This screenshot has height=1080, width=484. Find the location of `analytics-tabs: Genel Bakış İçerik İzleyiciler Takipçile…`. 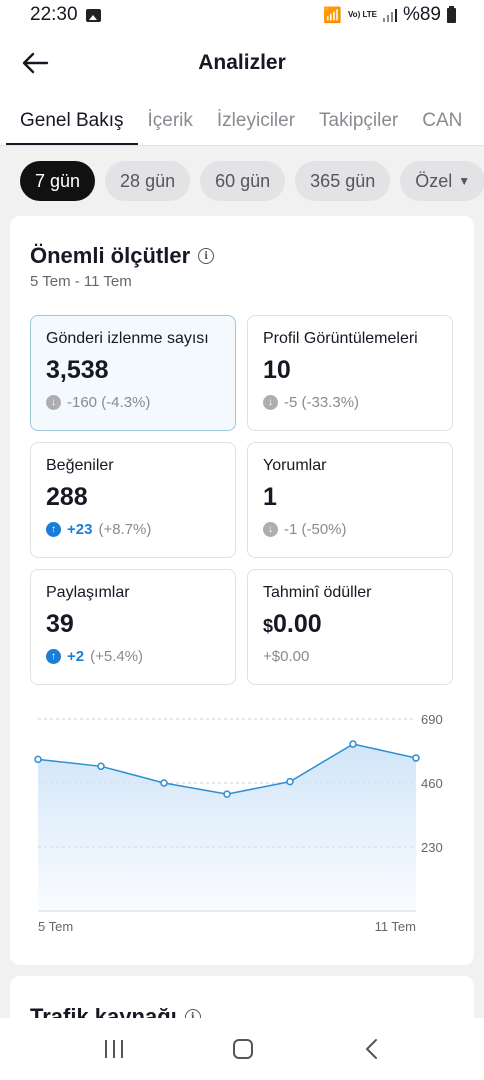

analytics-tabs: Genel Bakış İçerik İzleyiciler Takipçile… is located at coordinates (242, 121).